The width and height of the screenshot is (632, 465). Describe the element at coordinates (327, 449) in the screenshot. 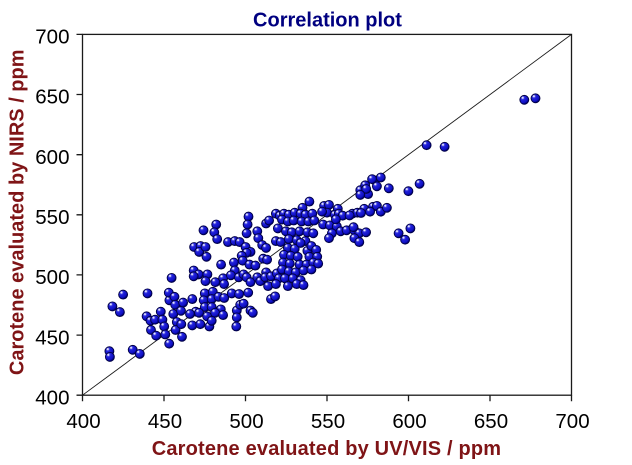

I see `svg-text:Carotene evaluated by UV/VIS /: Carotene evaluated by UV/VIS / ppm` at that location.